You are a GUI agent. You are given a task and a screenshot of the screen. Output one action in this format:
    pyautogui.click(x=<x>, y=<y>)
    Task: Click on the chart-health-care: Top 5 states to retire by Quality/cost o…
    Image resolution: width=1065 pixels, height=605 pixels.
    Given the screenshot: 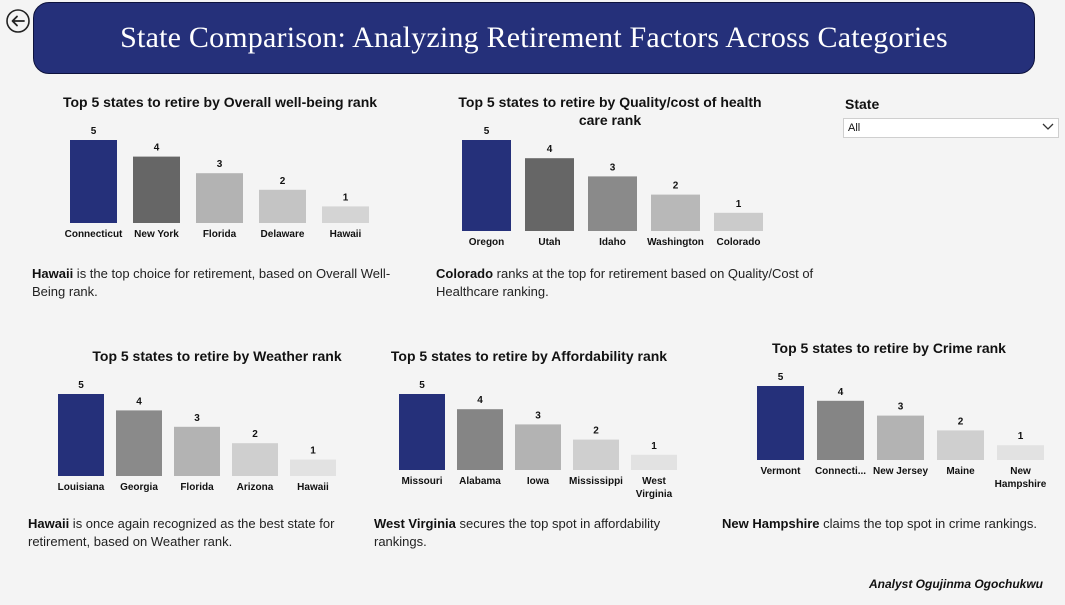 What is the action you would take?
    pyautogui.click(x=610, y=175)
    